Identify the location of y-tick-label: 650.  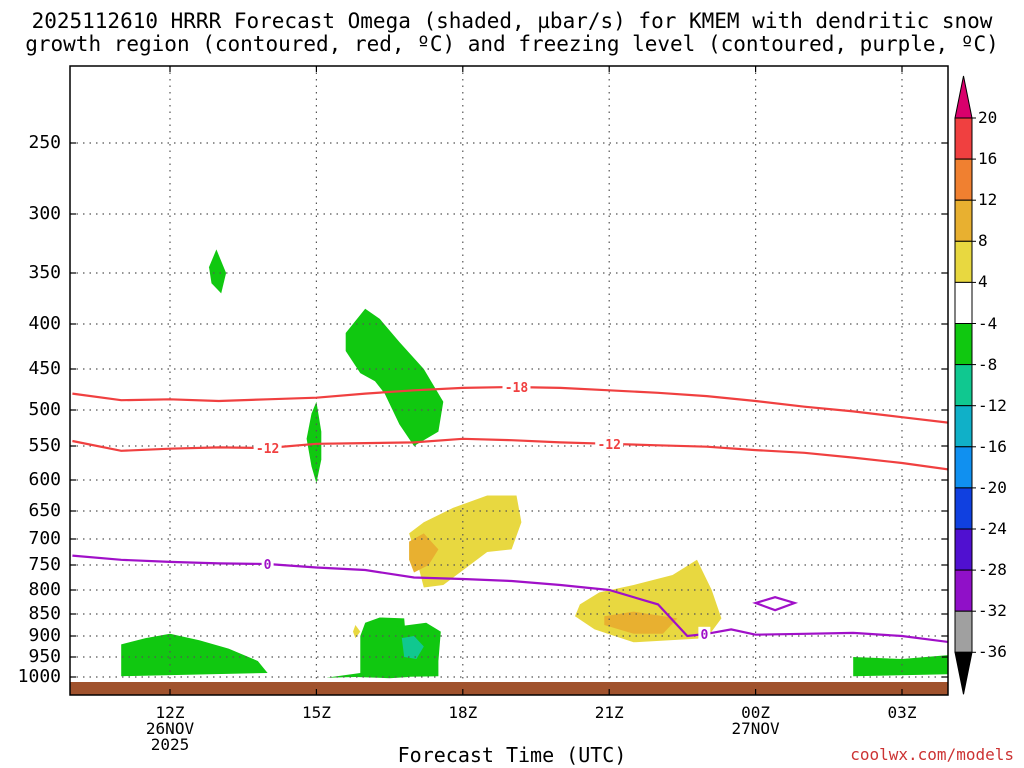
(44, 510).